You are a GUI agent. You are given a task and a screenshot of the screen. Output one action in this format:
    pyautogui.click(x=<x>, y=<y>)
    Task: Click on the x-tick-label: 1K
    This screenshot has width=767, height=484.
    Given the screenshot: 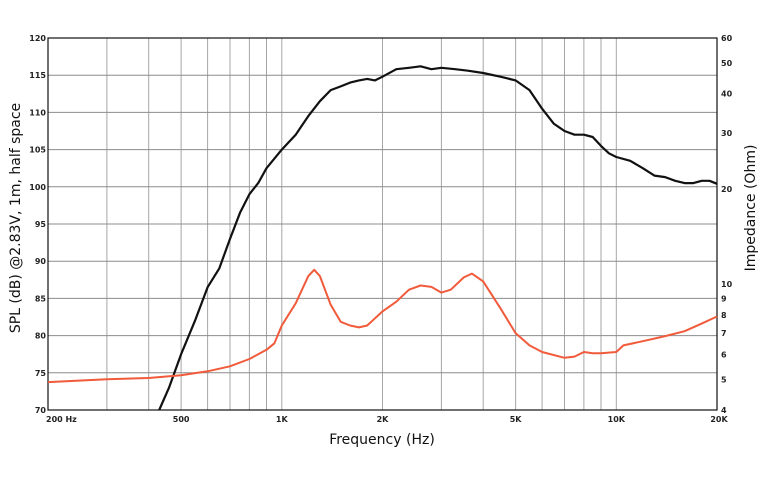 What is the action you would take?
    pyautogui.click(x=282, y=419)
    